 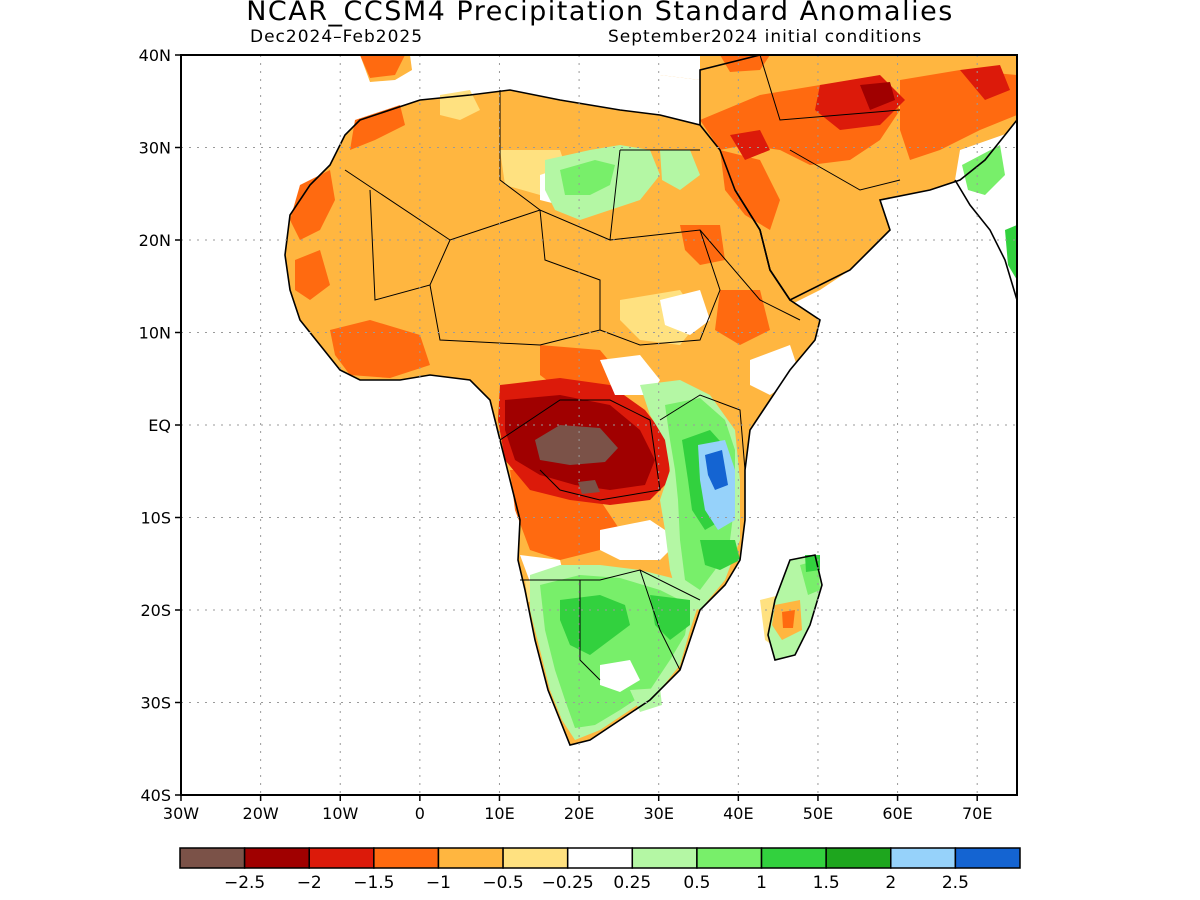 I want to click on colorbar-label: −1.5, so click(x=373, y=883).